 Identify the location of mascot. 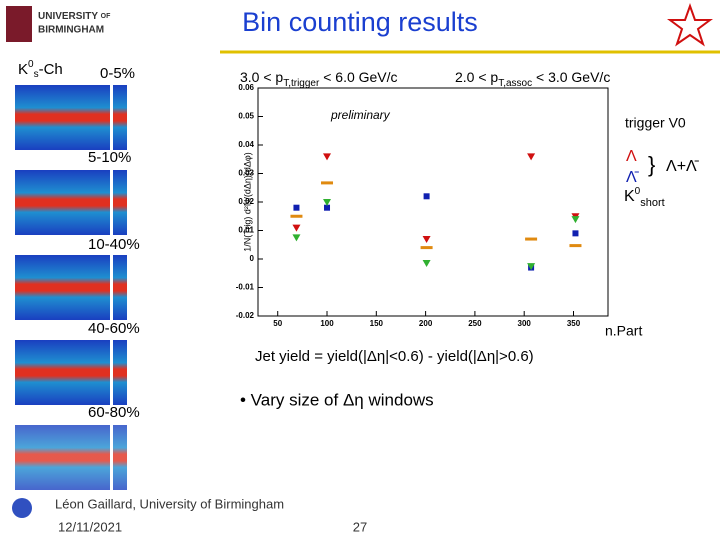
(22, 508).